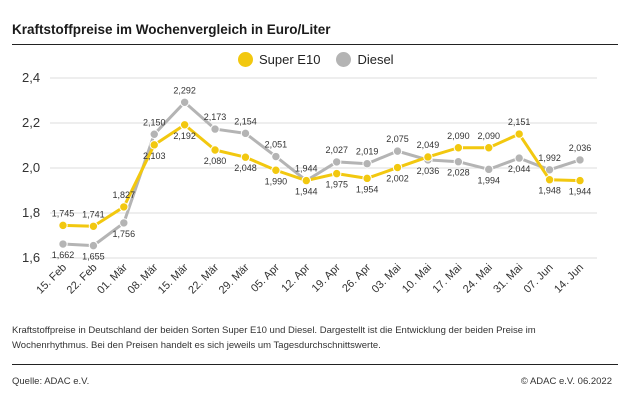  I want to click on data-label-super: 1,741, so click(93, 214).